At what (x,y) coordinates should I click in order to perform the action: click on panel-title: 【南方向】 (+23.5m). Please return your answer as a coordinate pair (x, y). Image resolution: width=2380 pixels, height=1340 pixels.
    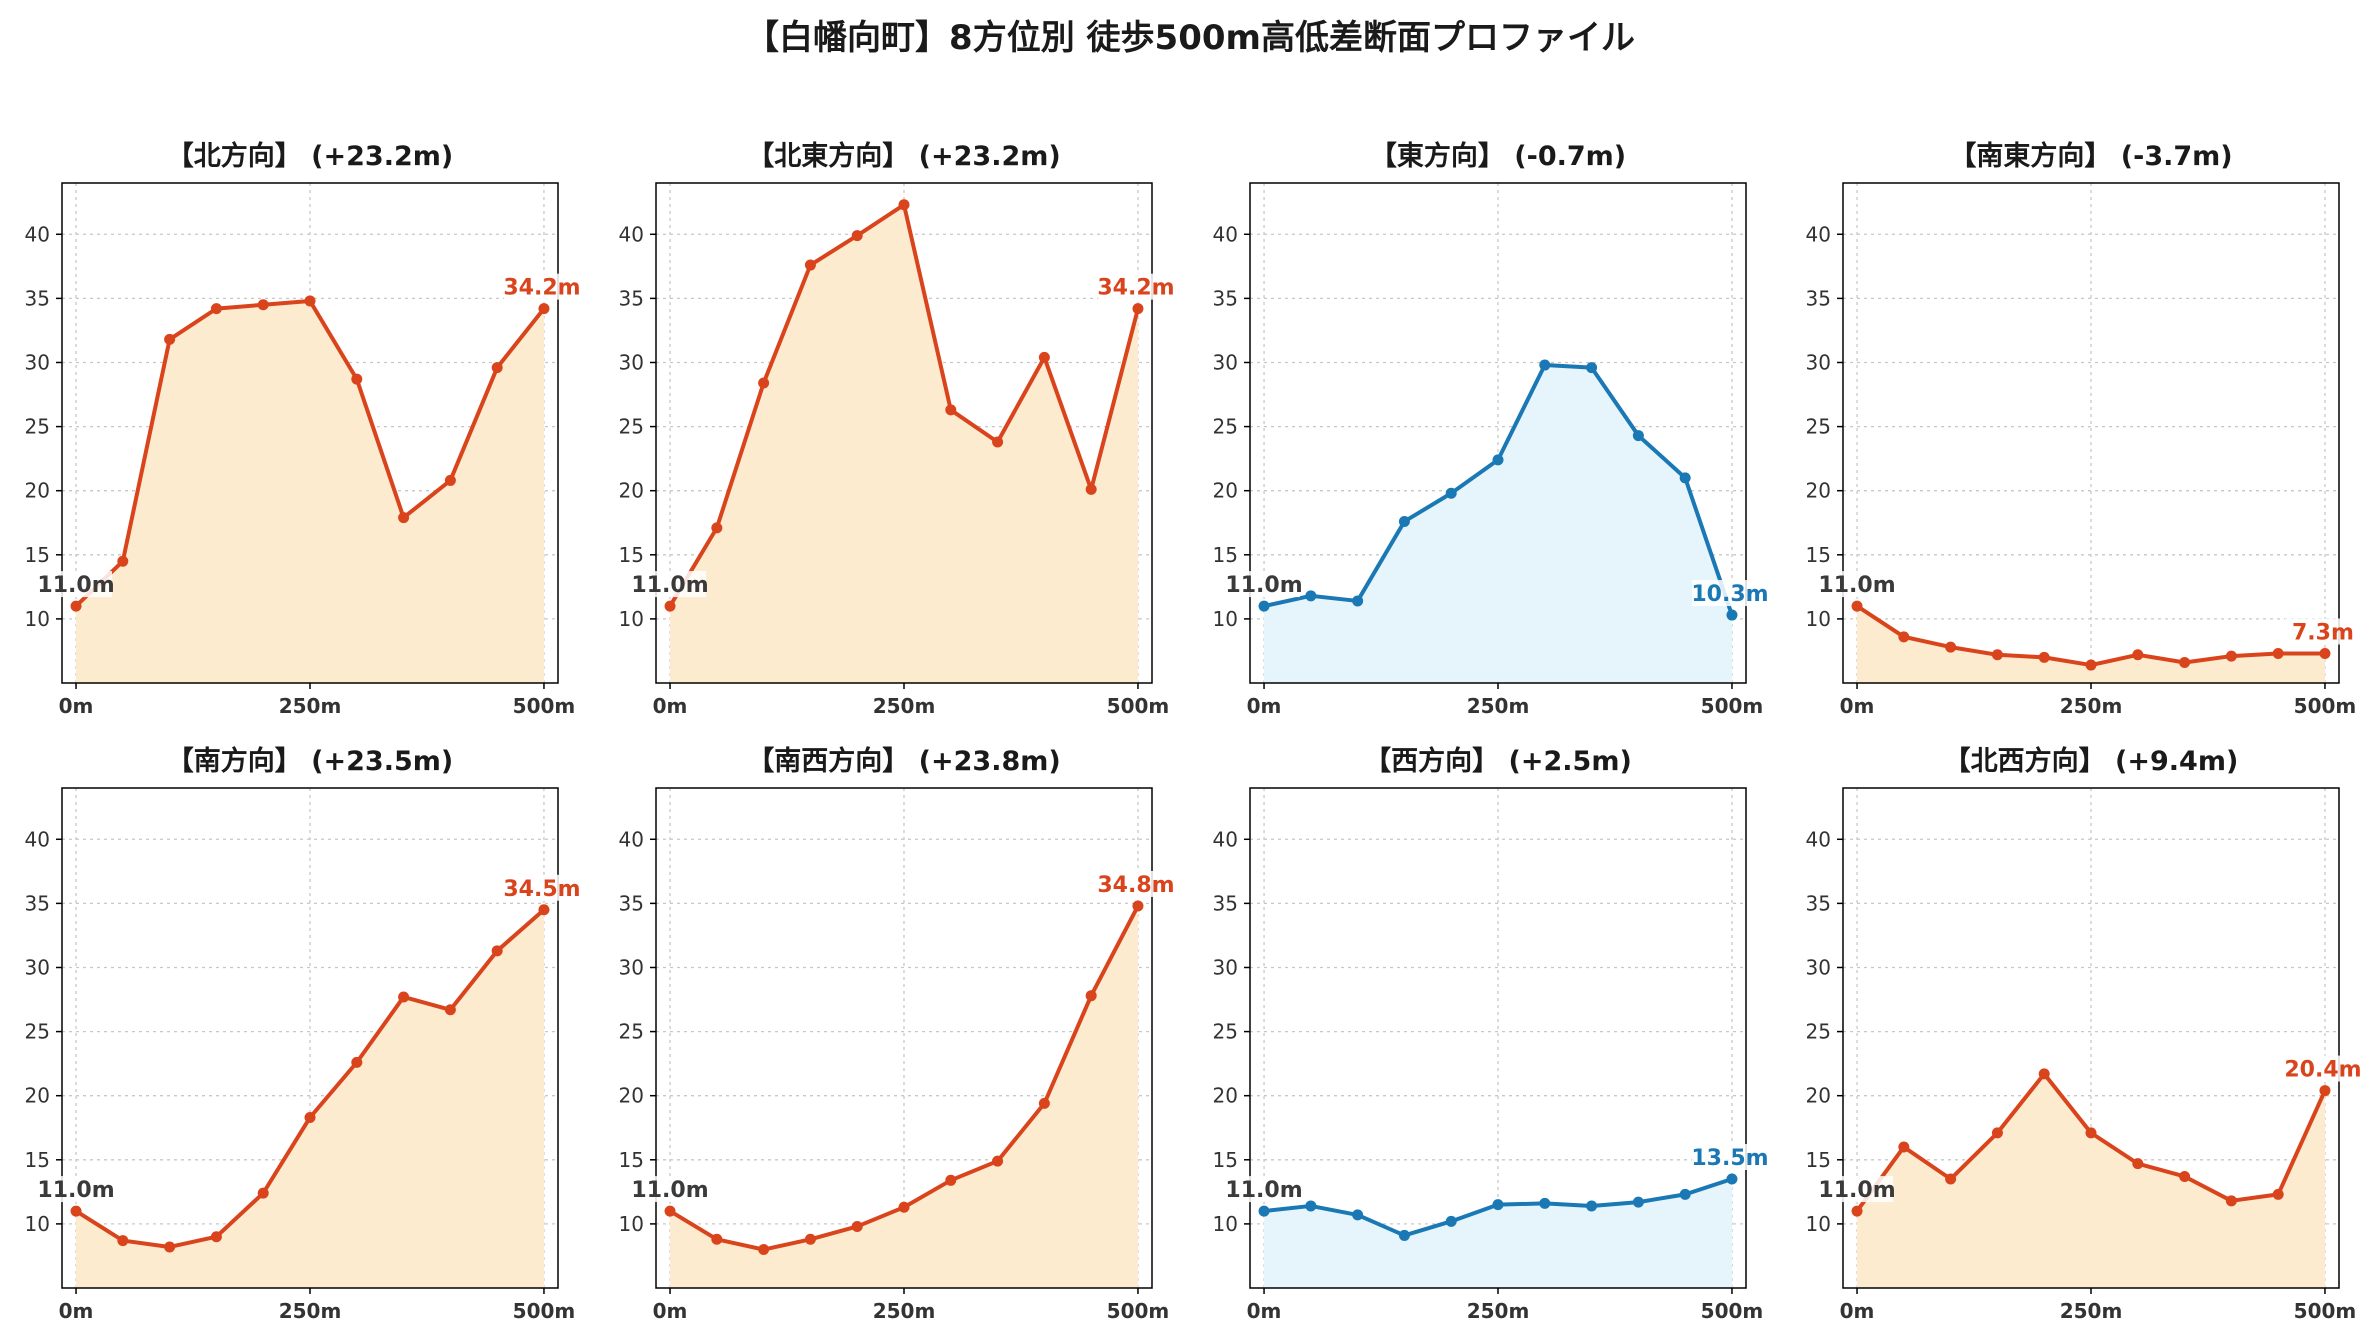
    Looking at the image, I should click on (310, 761).